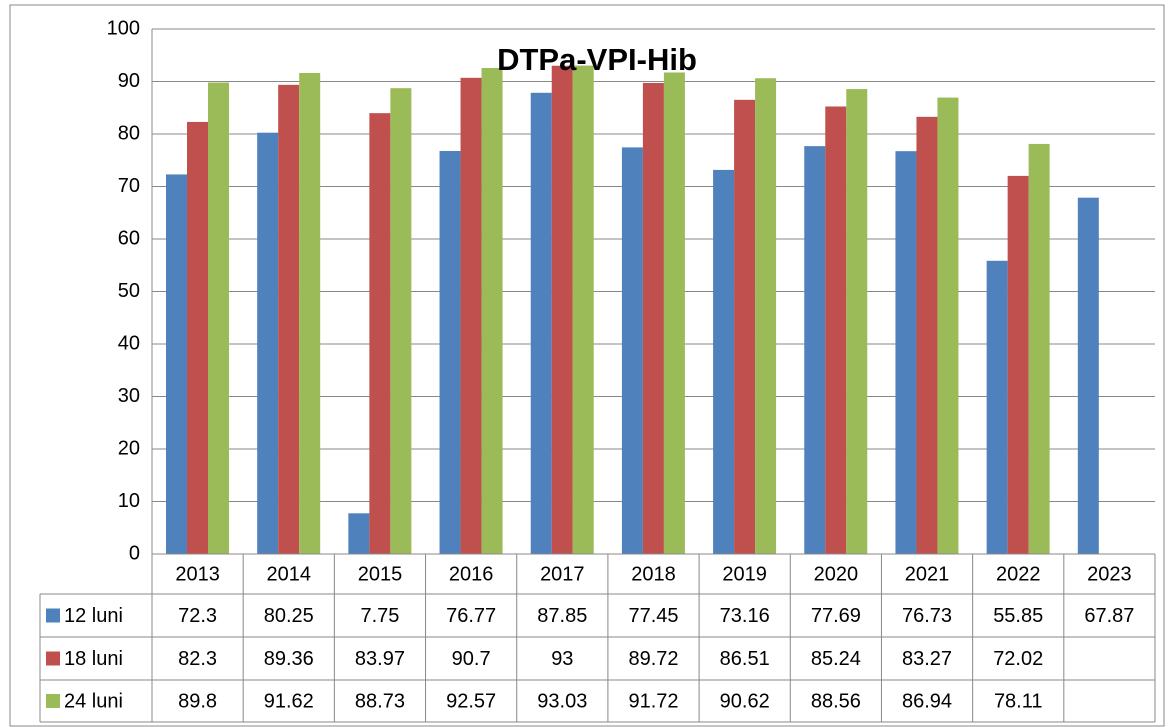 This screenshot has height=727, width=1175. What do you see at coordinates (129, 343) in the screenshot?
I see `y-tick-label: 40` at bounding box center [129, 343].